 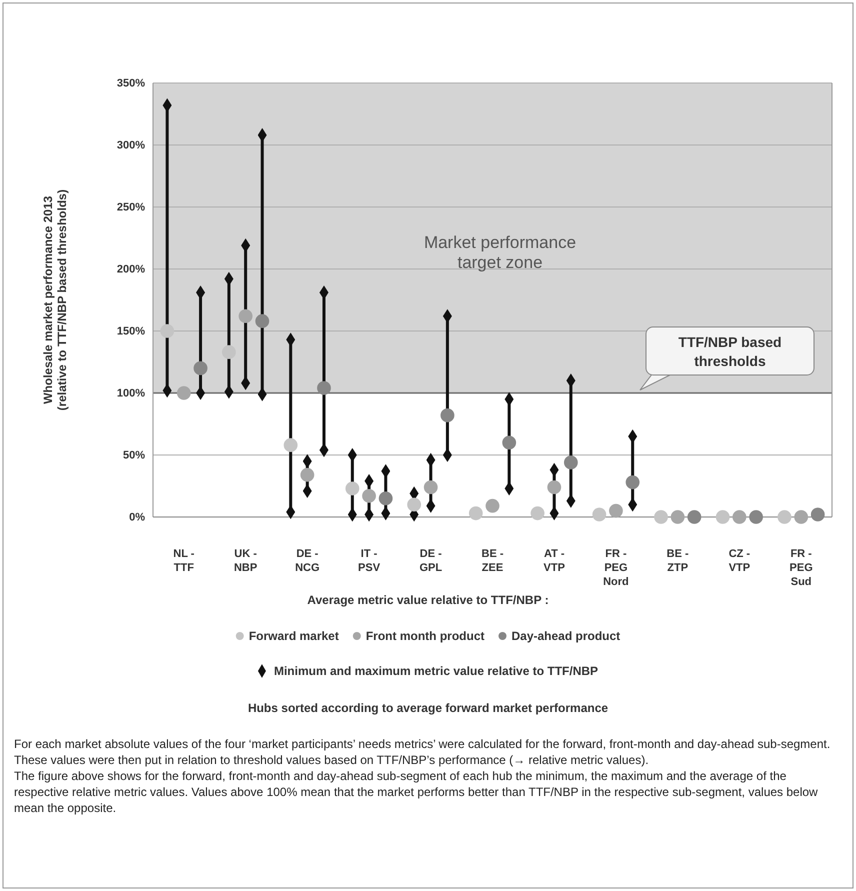 I want to click on y-axis-title: Wholesale market performance 2013 (relative to TTF/NBP based thresholds), so click(x=55, y=300).